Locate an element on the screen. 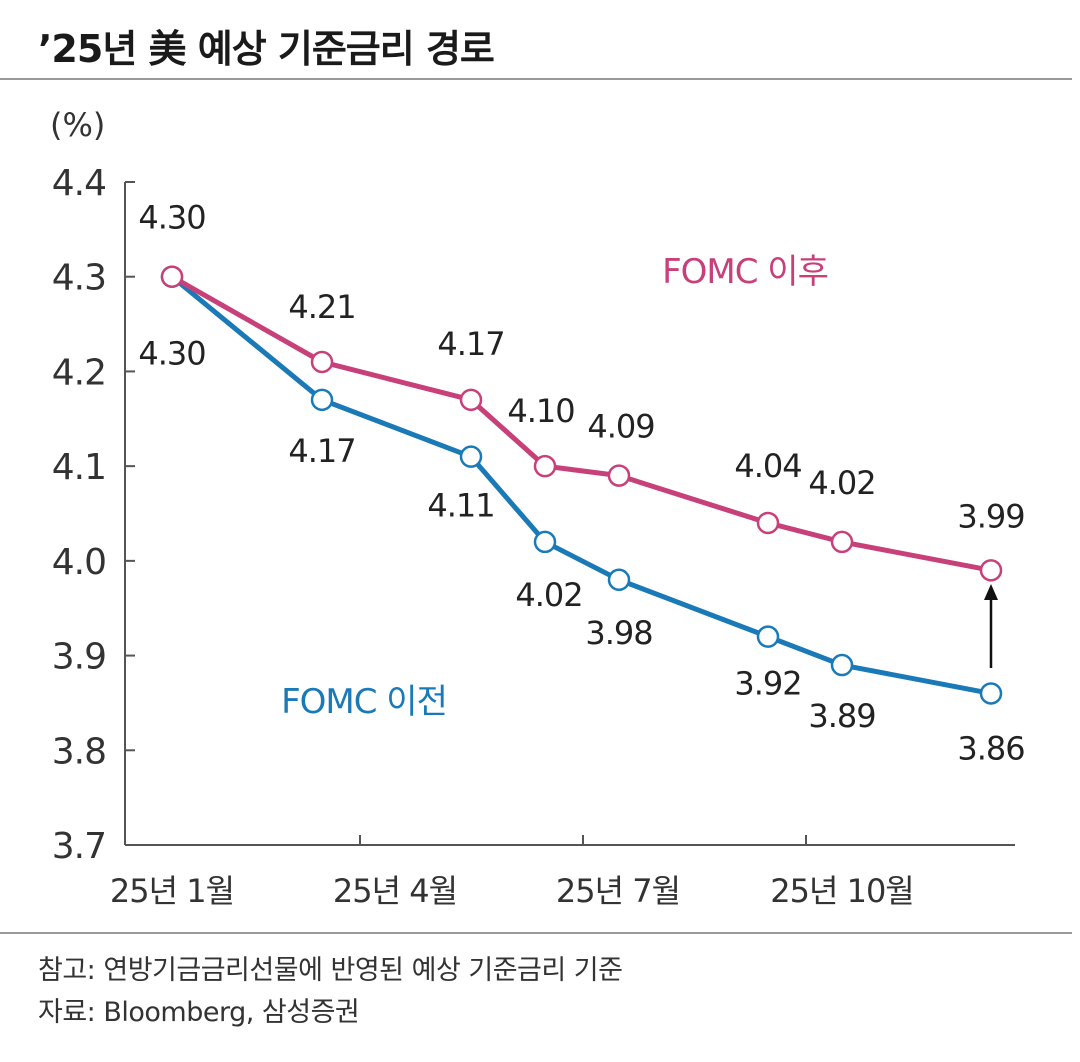  x-tick-label: 25년 1월 is located at coordinates (172, 891).